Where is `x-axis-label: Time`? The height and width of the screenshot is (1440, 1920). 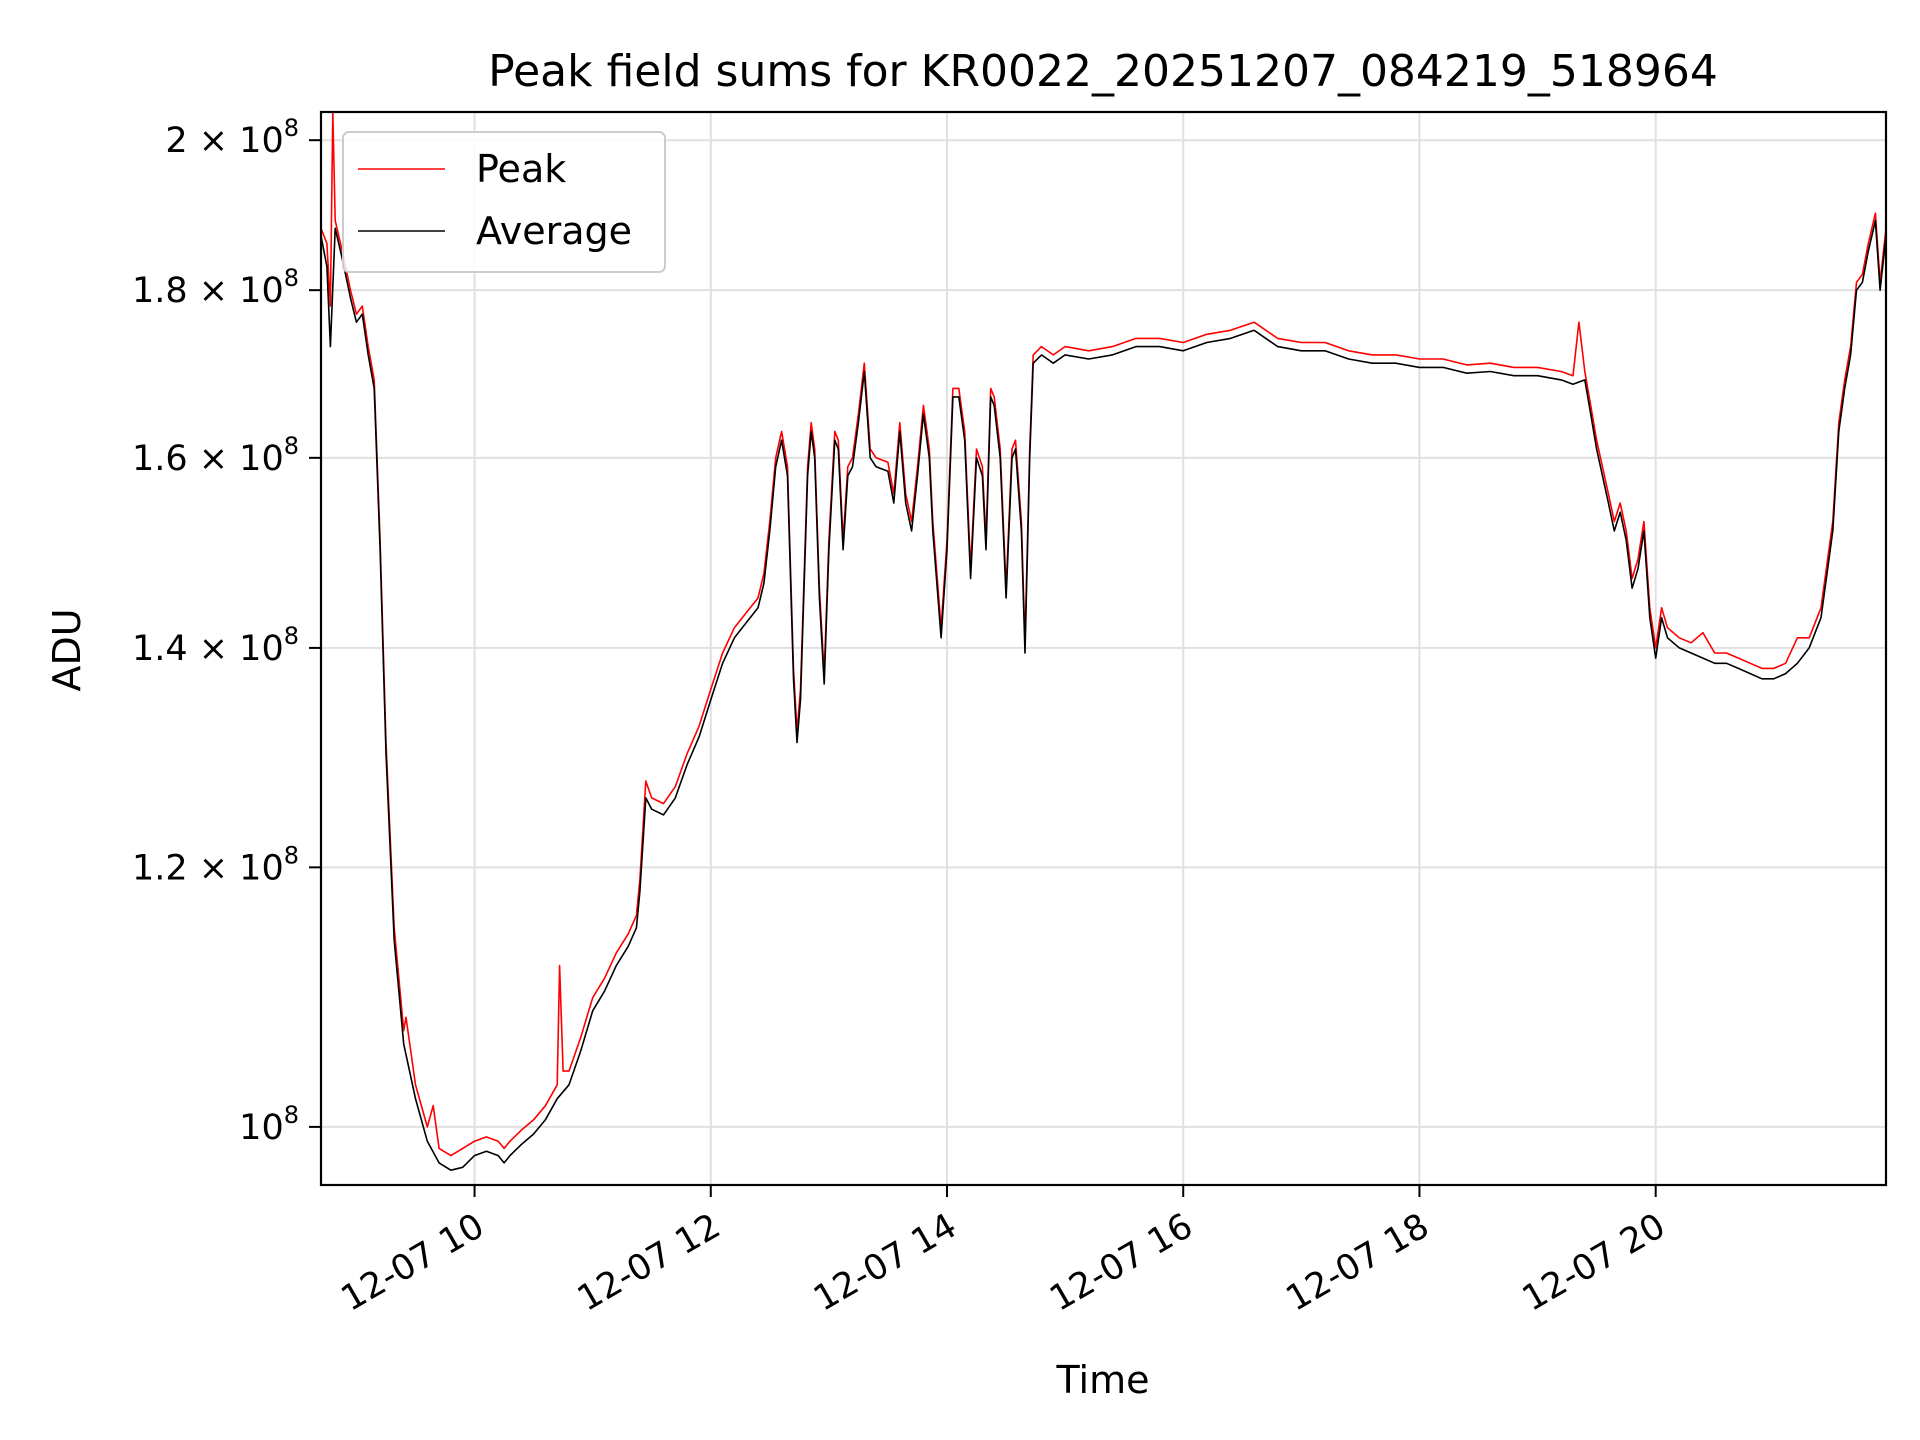 x-axis-label: Time is located at coordinates (1103, 1380).